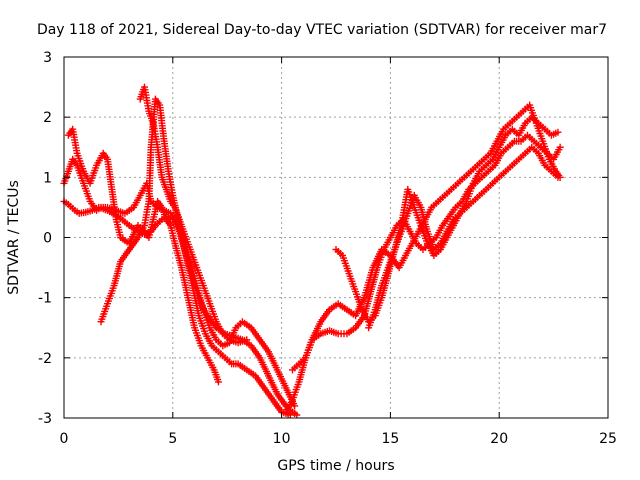 The image size is (640, 480). What do you see at coordinates (463, 237) in the screenshot?
I see `series-arc-i` at bounding box center [463, 237].